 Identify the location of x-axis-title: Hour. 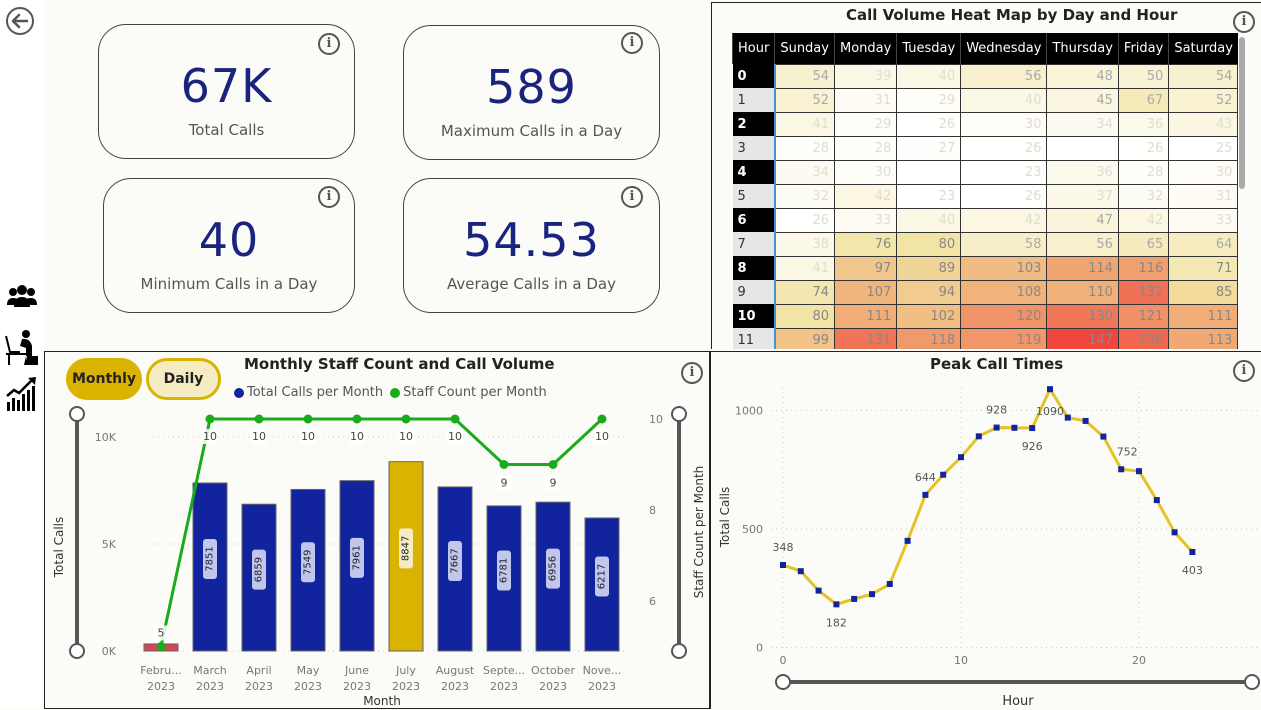
(1018, 701).